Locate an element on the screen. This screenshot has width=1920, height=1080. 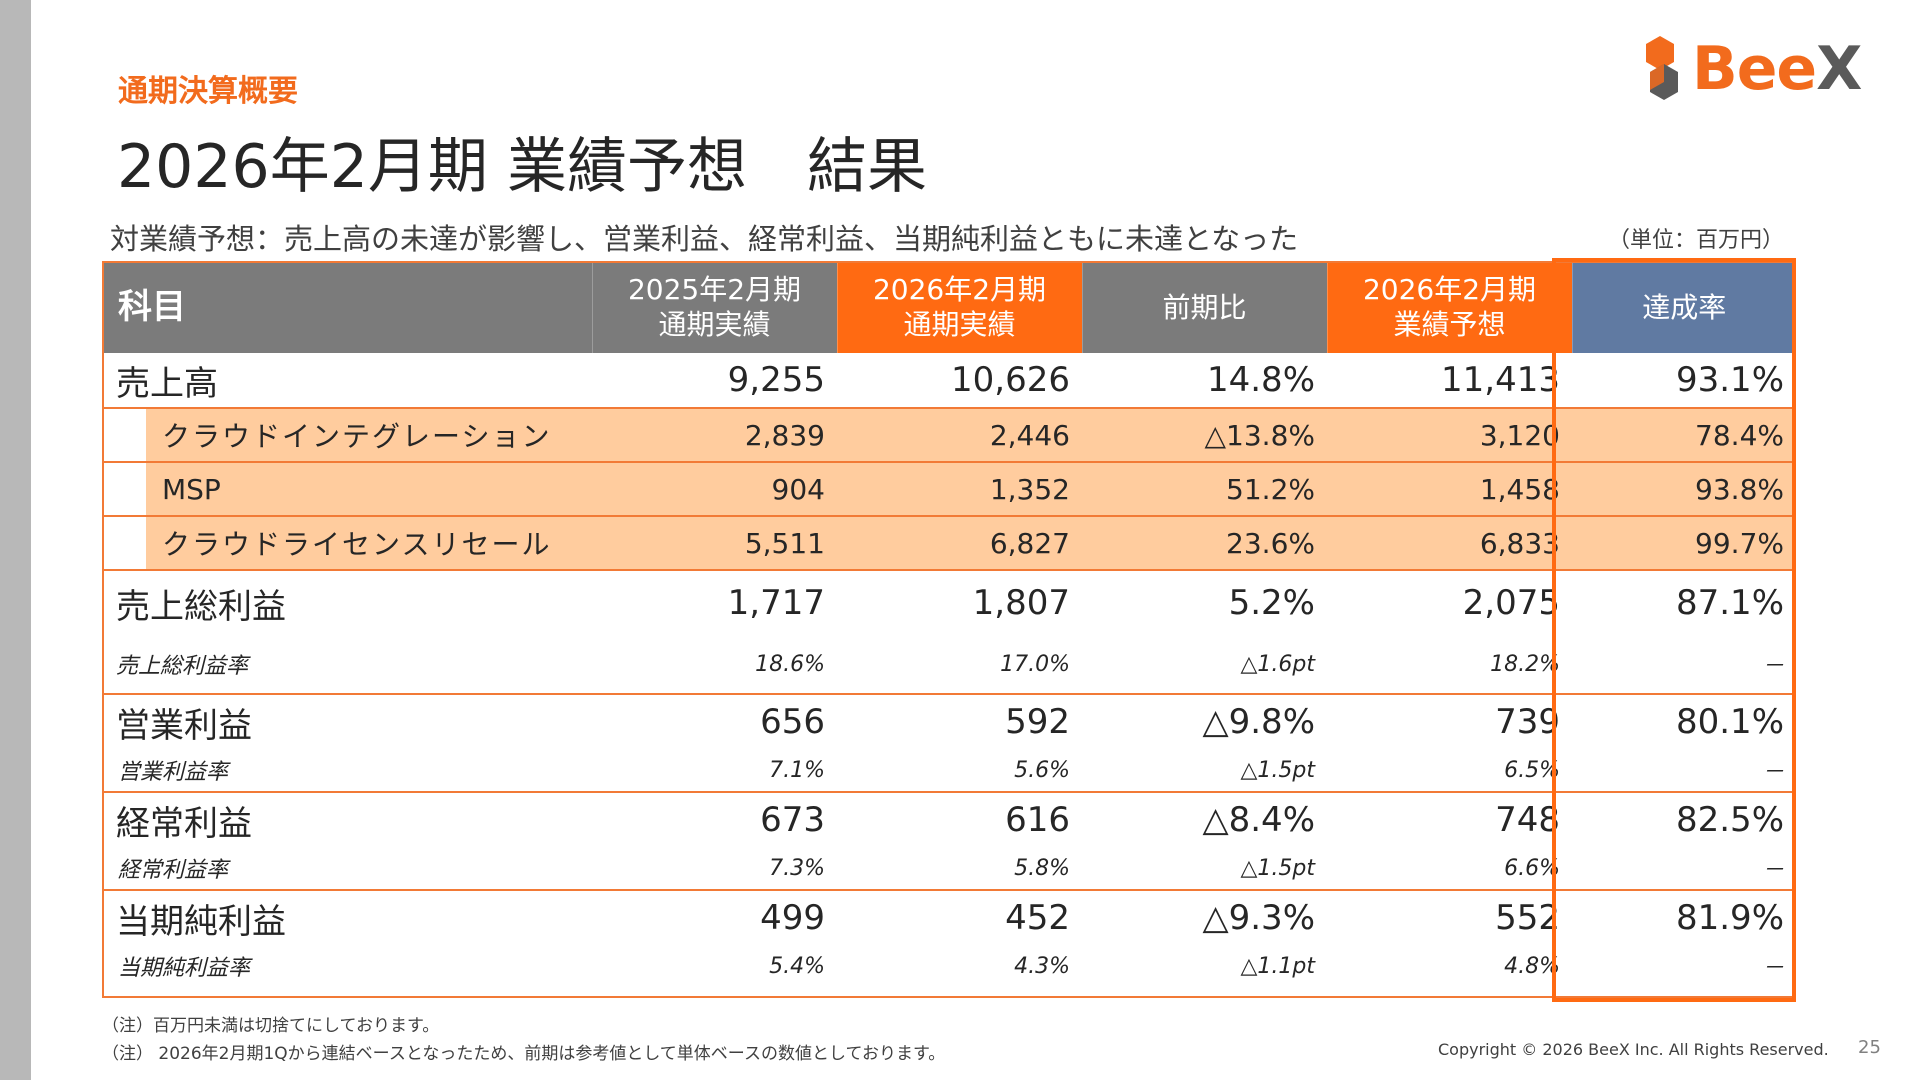
header-fy2026-forecast: 2026年2月期 業績予想 is located at coordinates (1449, 307).